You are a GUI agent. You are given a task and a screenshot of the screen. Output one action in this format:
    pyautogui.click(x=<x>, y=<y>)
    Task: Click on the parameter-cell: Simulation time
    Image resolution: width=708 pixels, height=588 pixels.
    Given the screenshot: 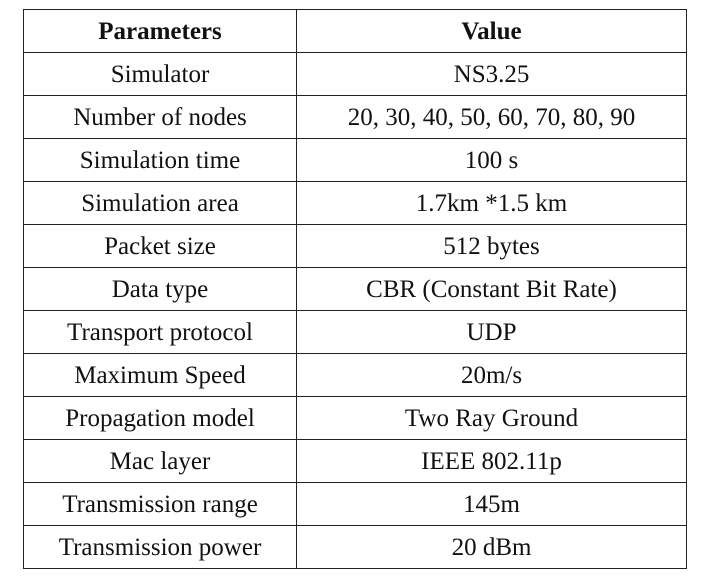 What is the action you would take?
    pyautogui.click(x=160, y=160)
    